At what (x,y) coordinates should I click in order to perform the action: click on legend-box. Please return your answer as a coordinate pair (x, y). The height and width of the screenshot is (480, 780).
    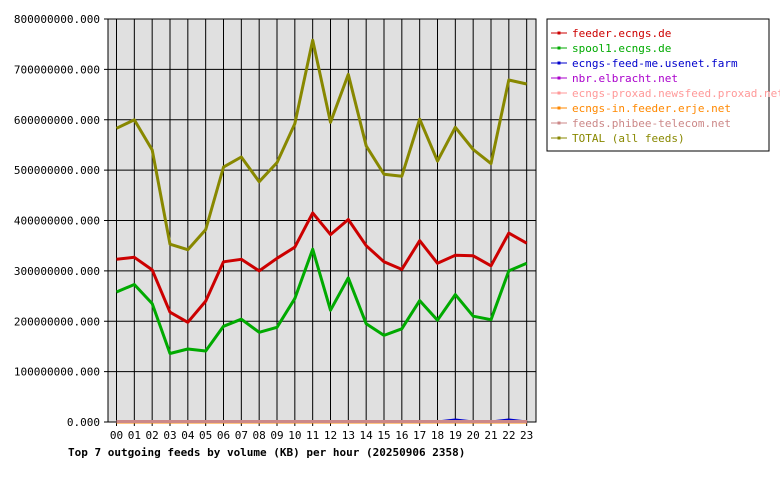
    Looking at the image, I should click on (658, 85).